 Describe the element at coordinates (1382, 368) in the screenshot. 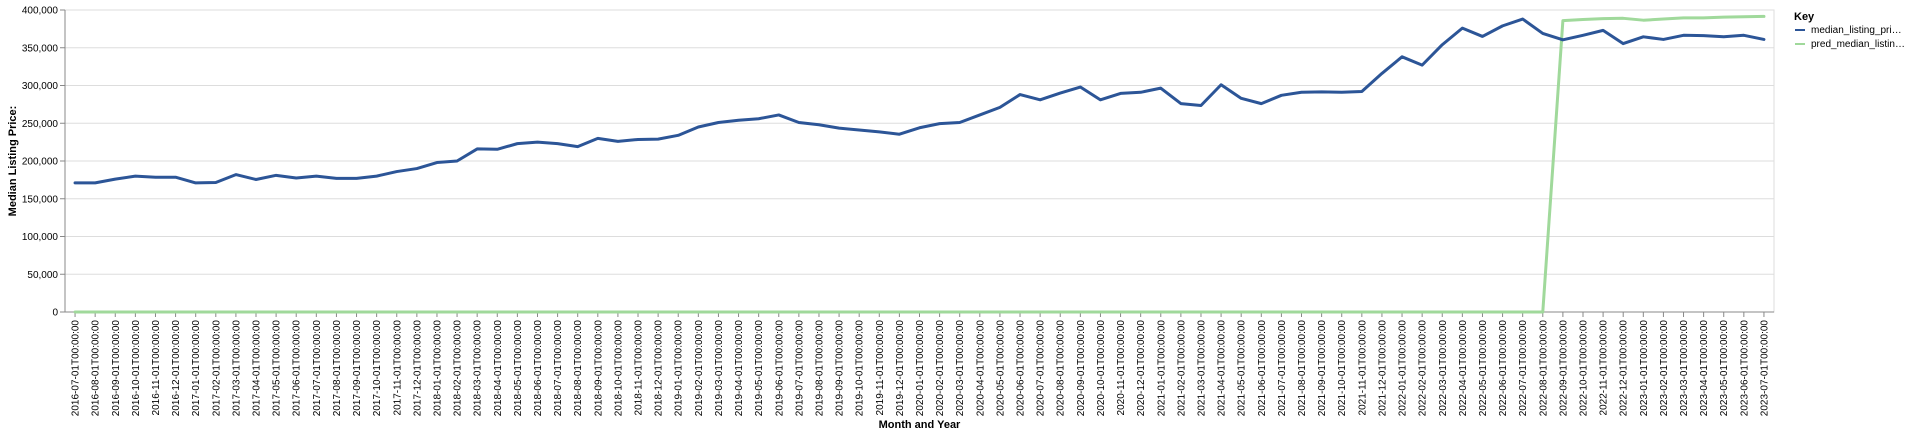

I see `x-tick-label: 2021-12-01T00:00:00` at that location.